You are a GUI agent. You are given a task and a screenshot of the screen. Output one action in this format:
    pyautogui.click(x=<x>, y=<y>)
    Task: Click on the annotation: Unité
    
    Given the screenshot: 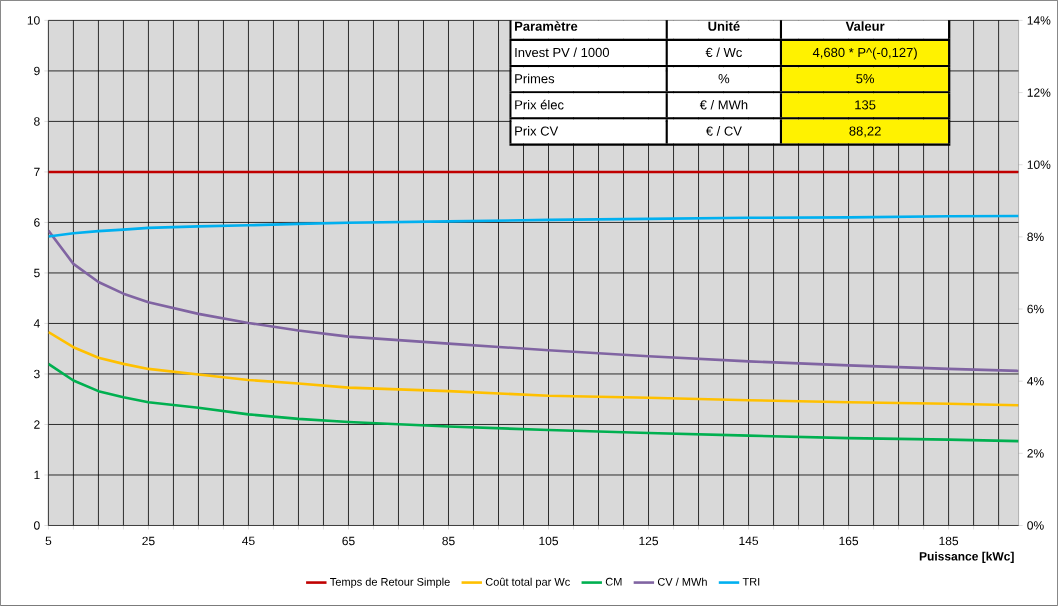 What is the action you would take?
    pyautogui.click(x=724, y=26)
    